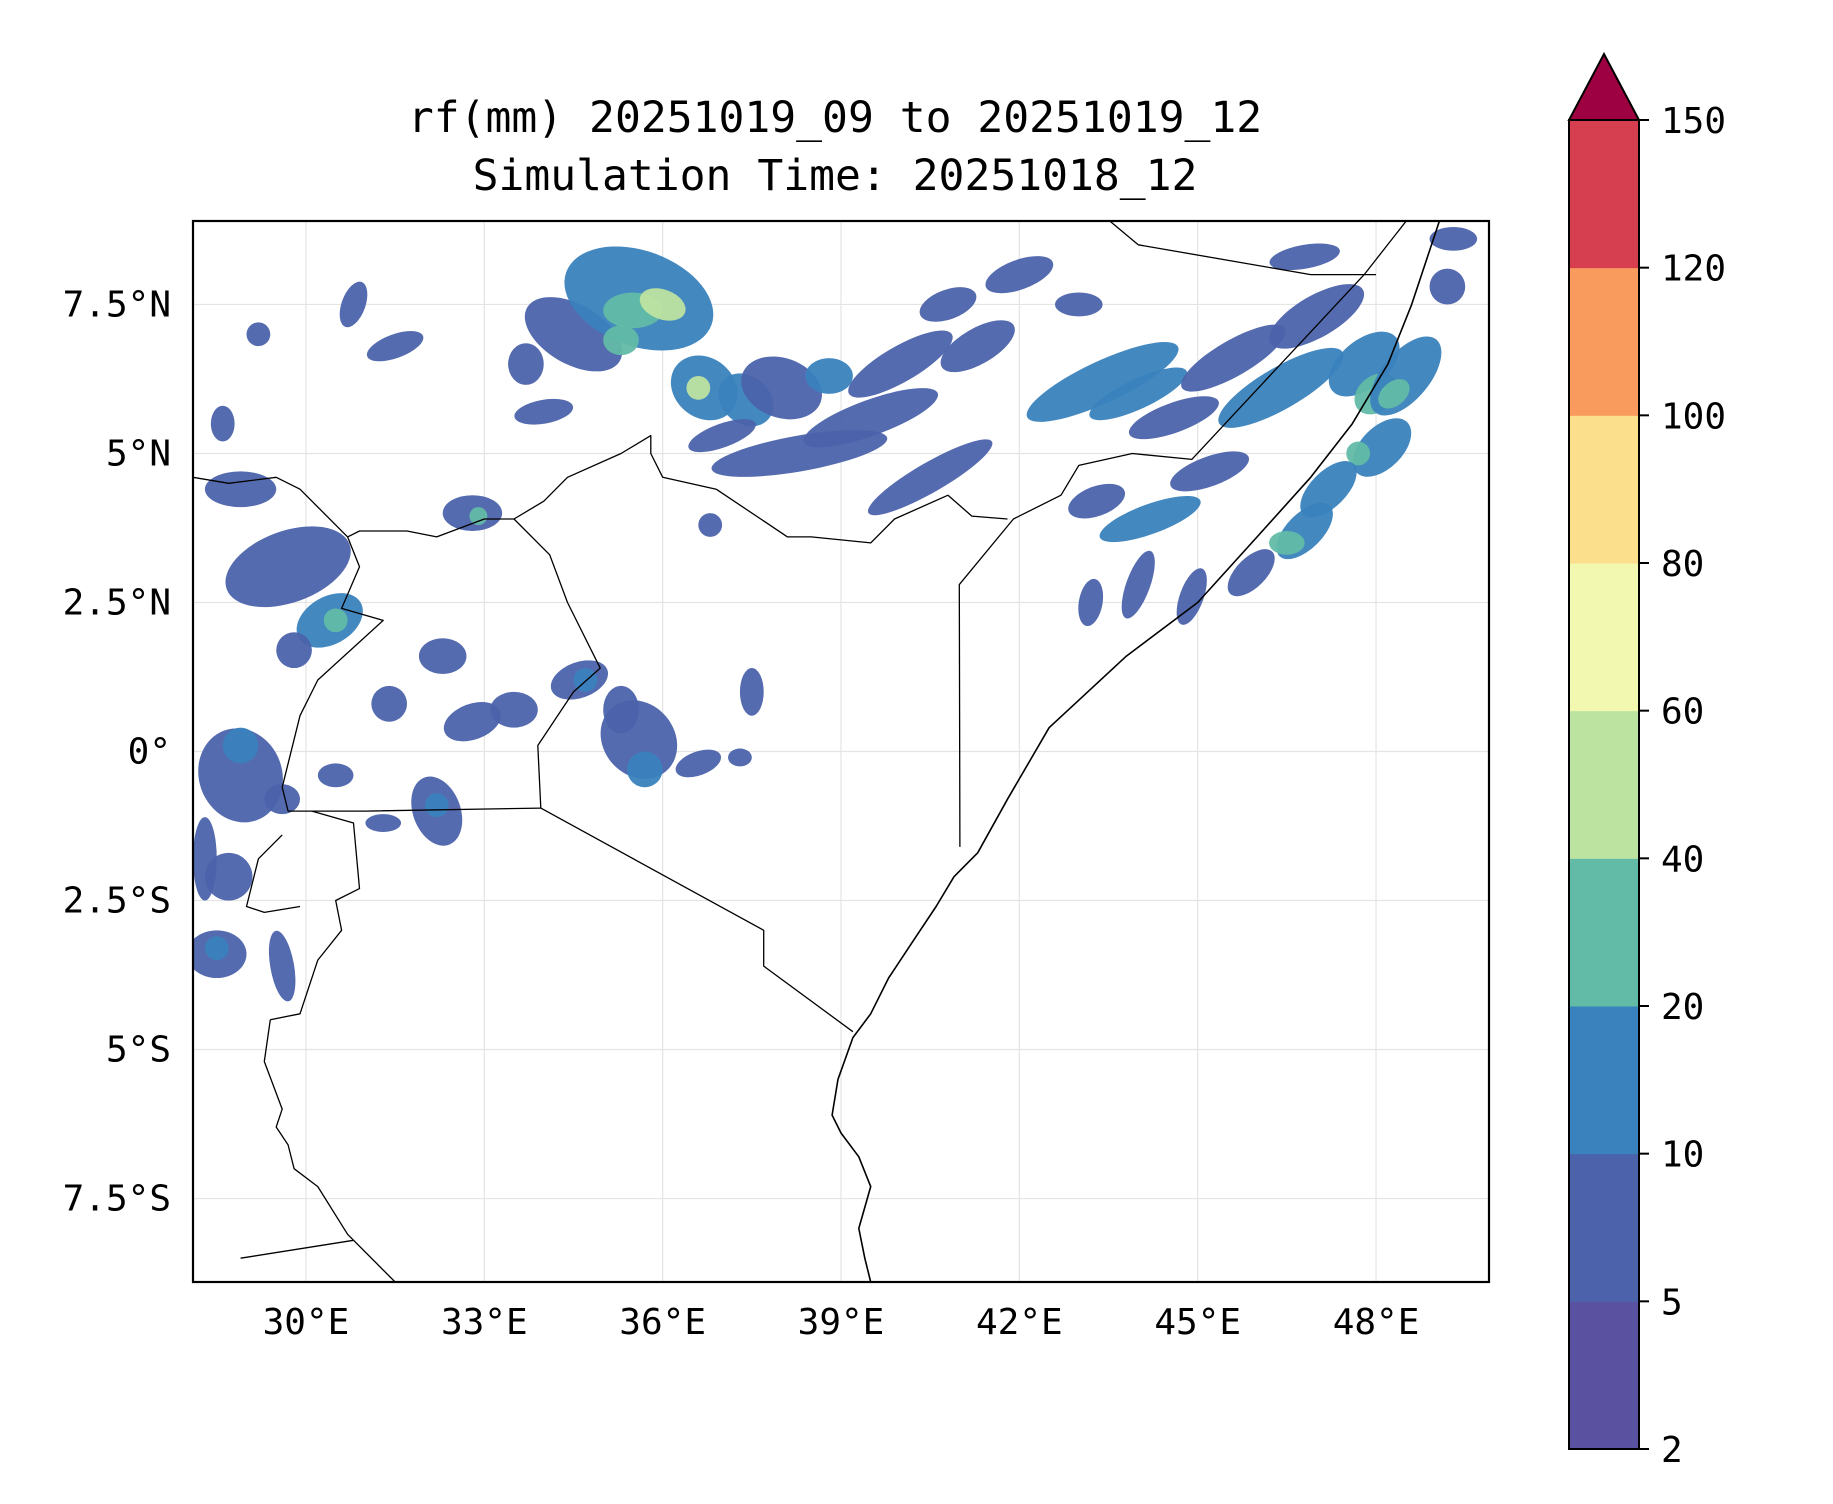 The width and height of the screenshot is (1833, 1504). I want to click on lat-tick-label: 7.5°N, so click(117, 304).